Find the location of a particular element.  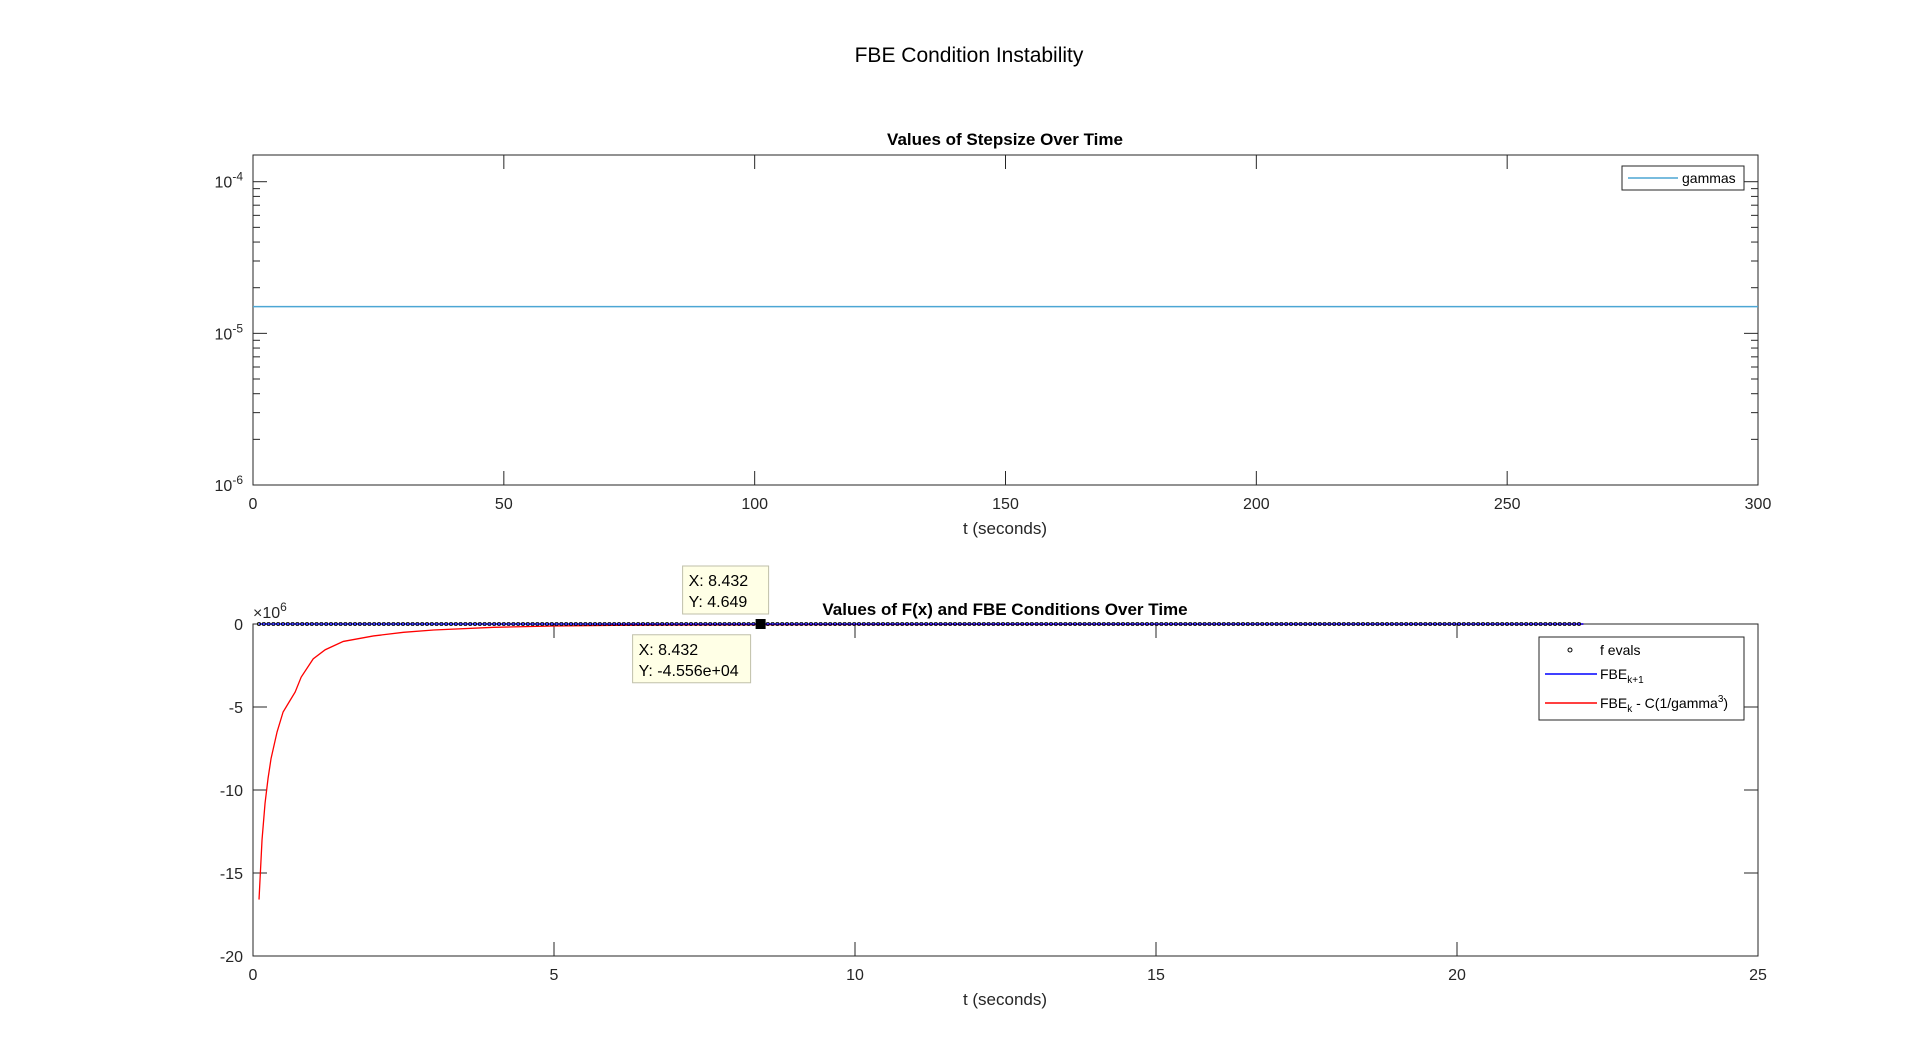

fbe-legend: f evals FBEk+1 FBEk - C(1/gamma3) is located at coordinates (1641, 678).